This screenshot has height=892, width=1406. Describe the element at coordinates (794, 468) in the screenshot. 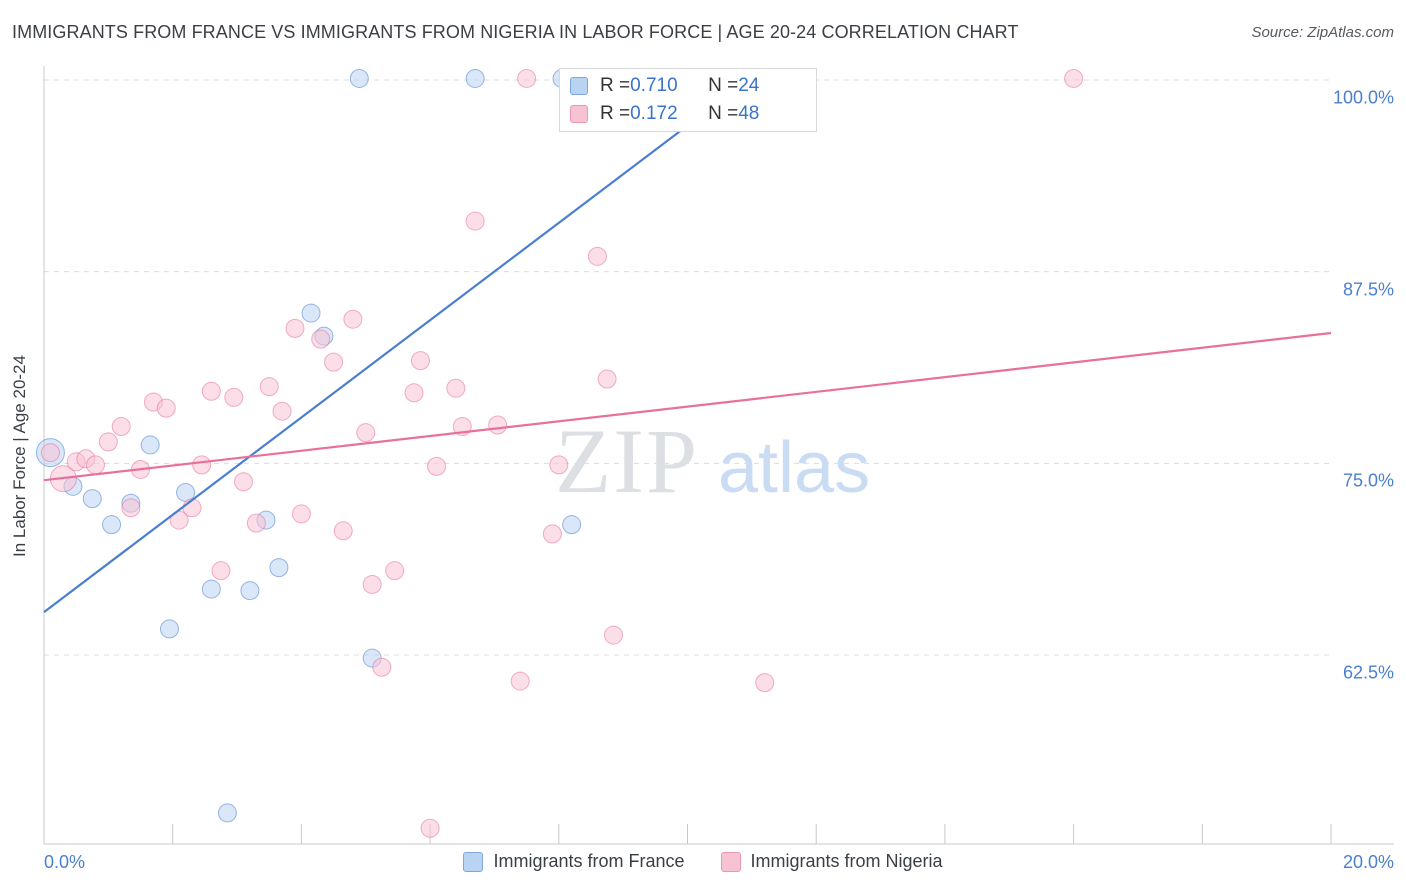

I see `watermark-atlas: atlas` at that location.